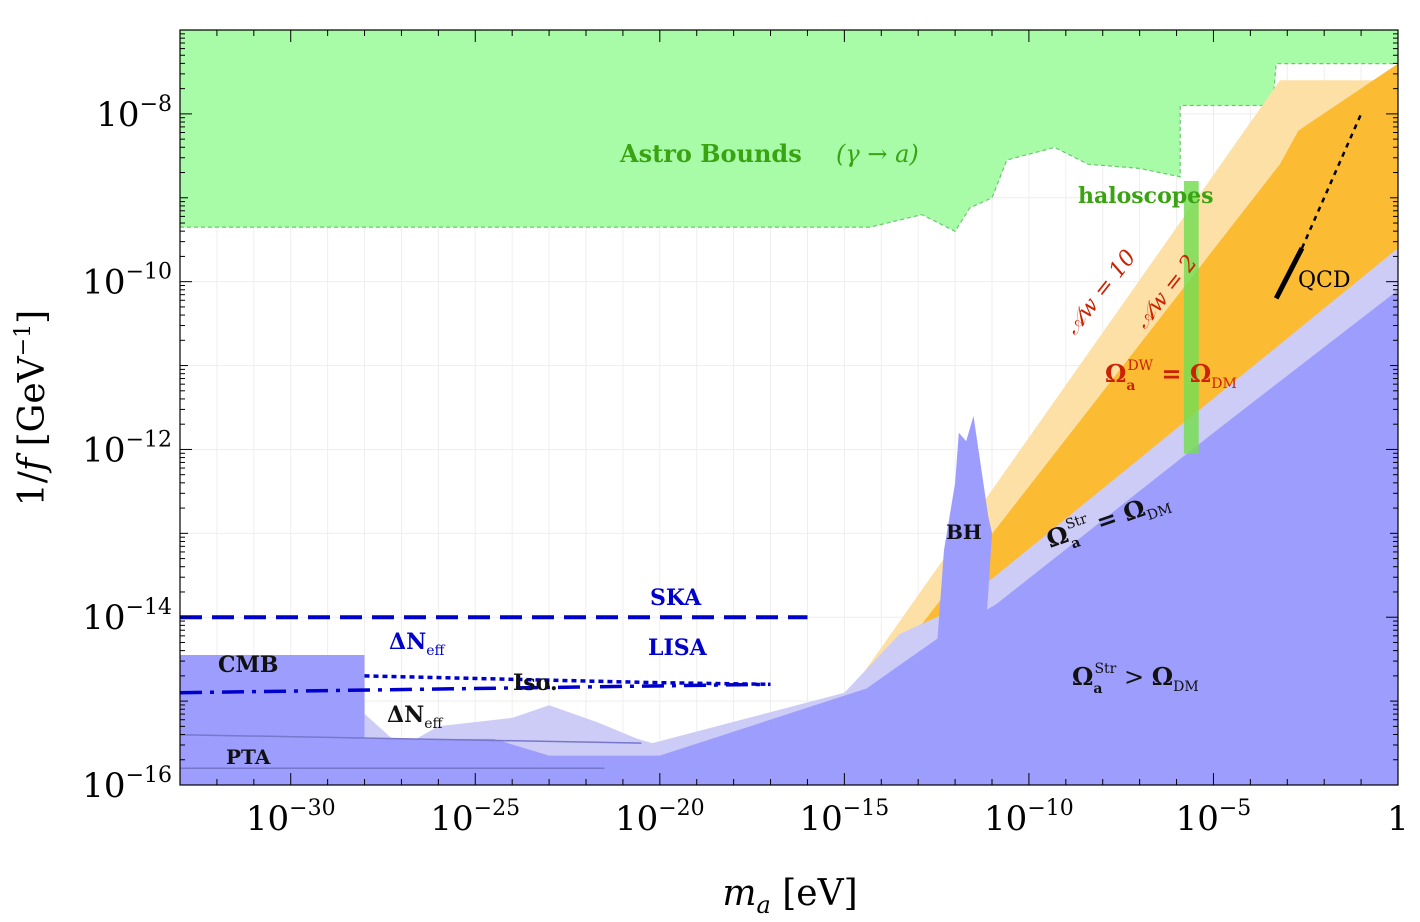  I want to click on qcd-label: QCD, so click(1324, 280).